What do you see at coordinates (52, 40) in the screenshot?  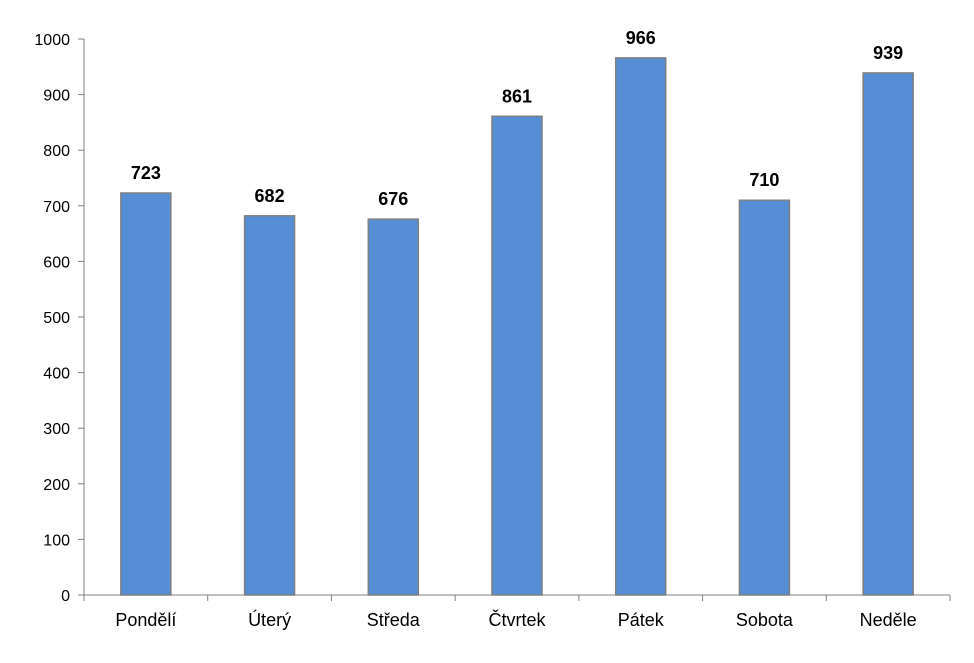 I see `y-tick-label: 1000` at bounding box center [52, 40].